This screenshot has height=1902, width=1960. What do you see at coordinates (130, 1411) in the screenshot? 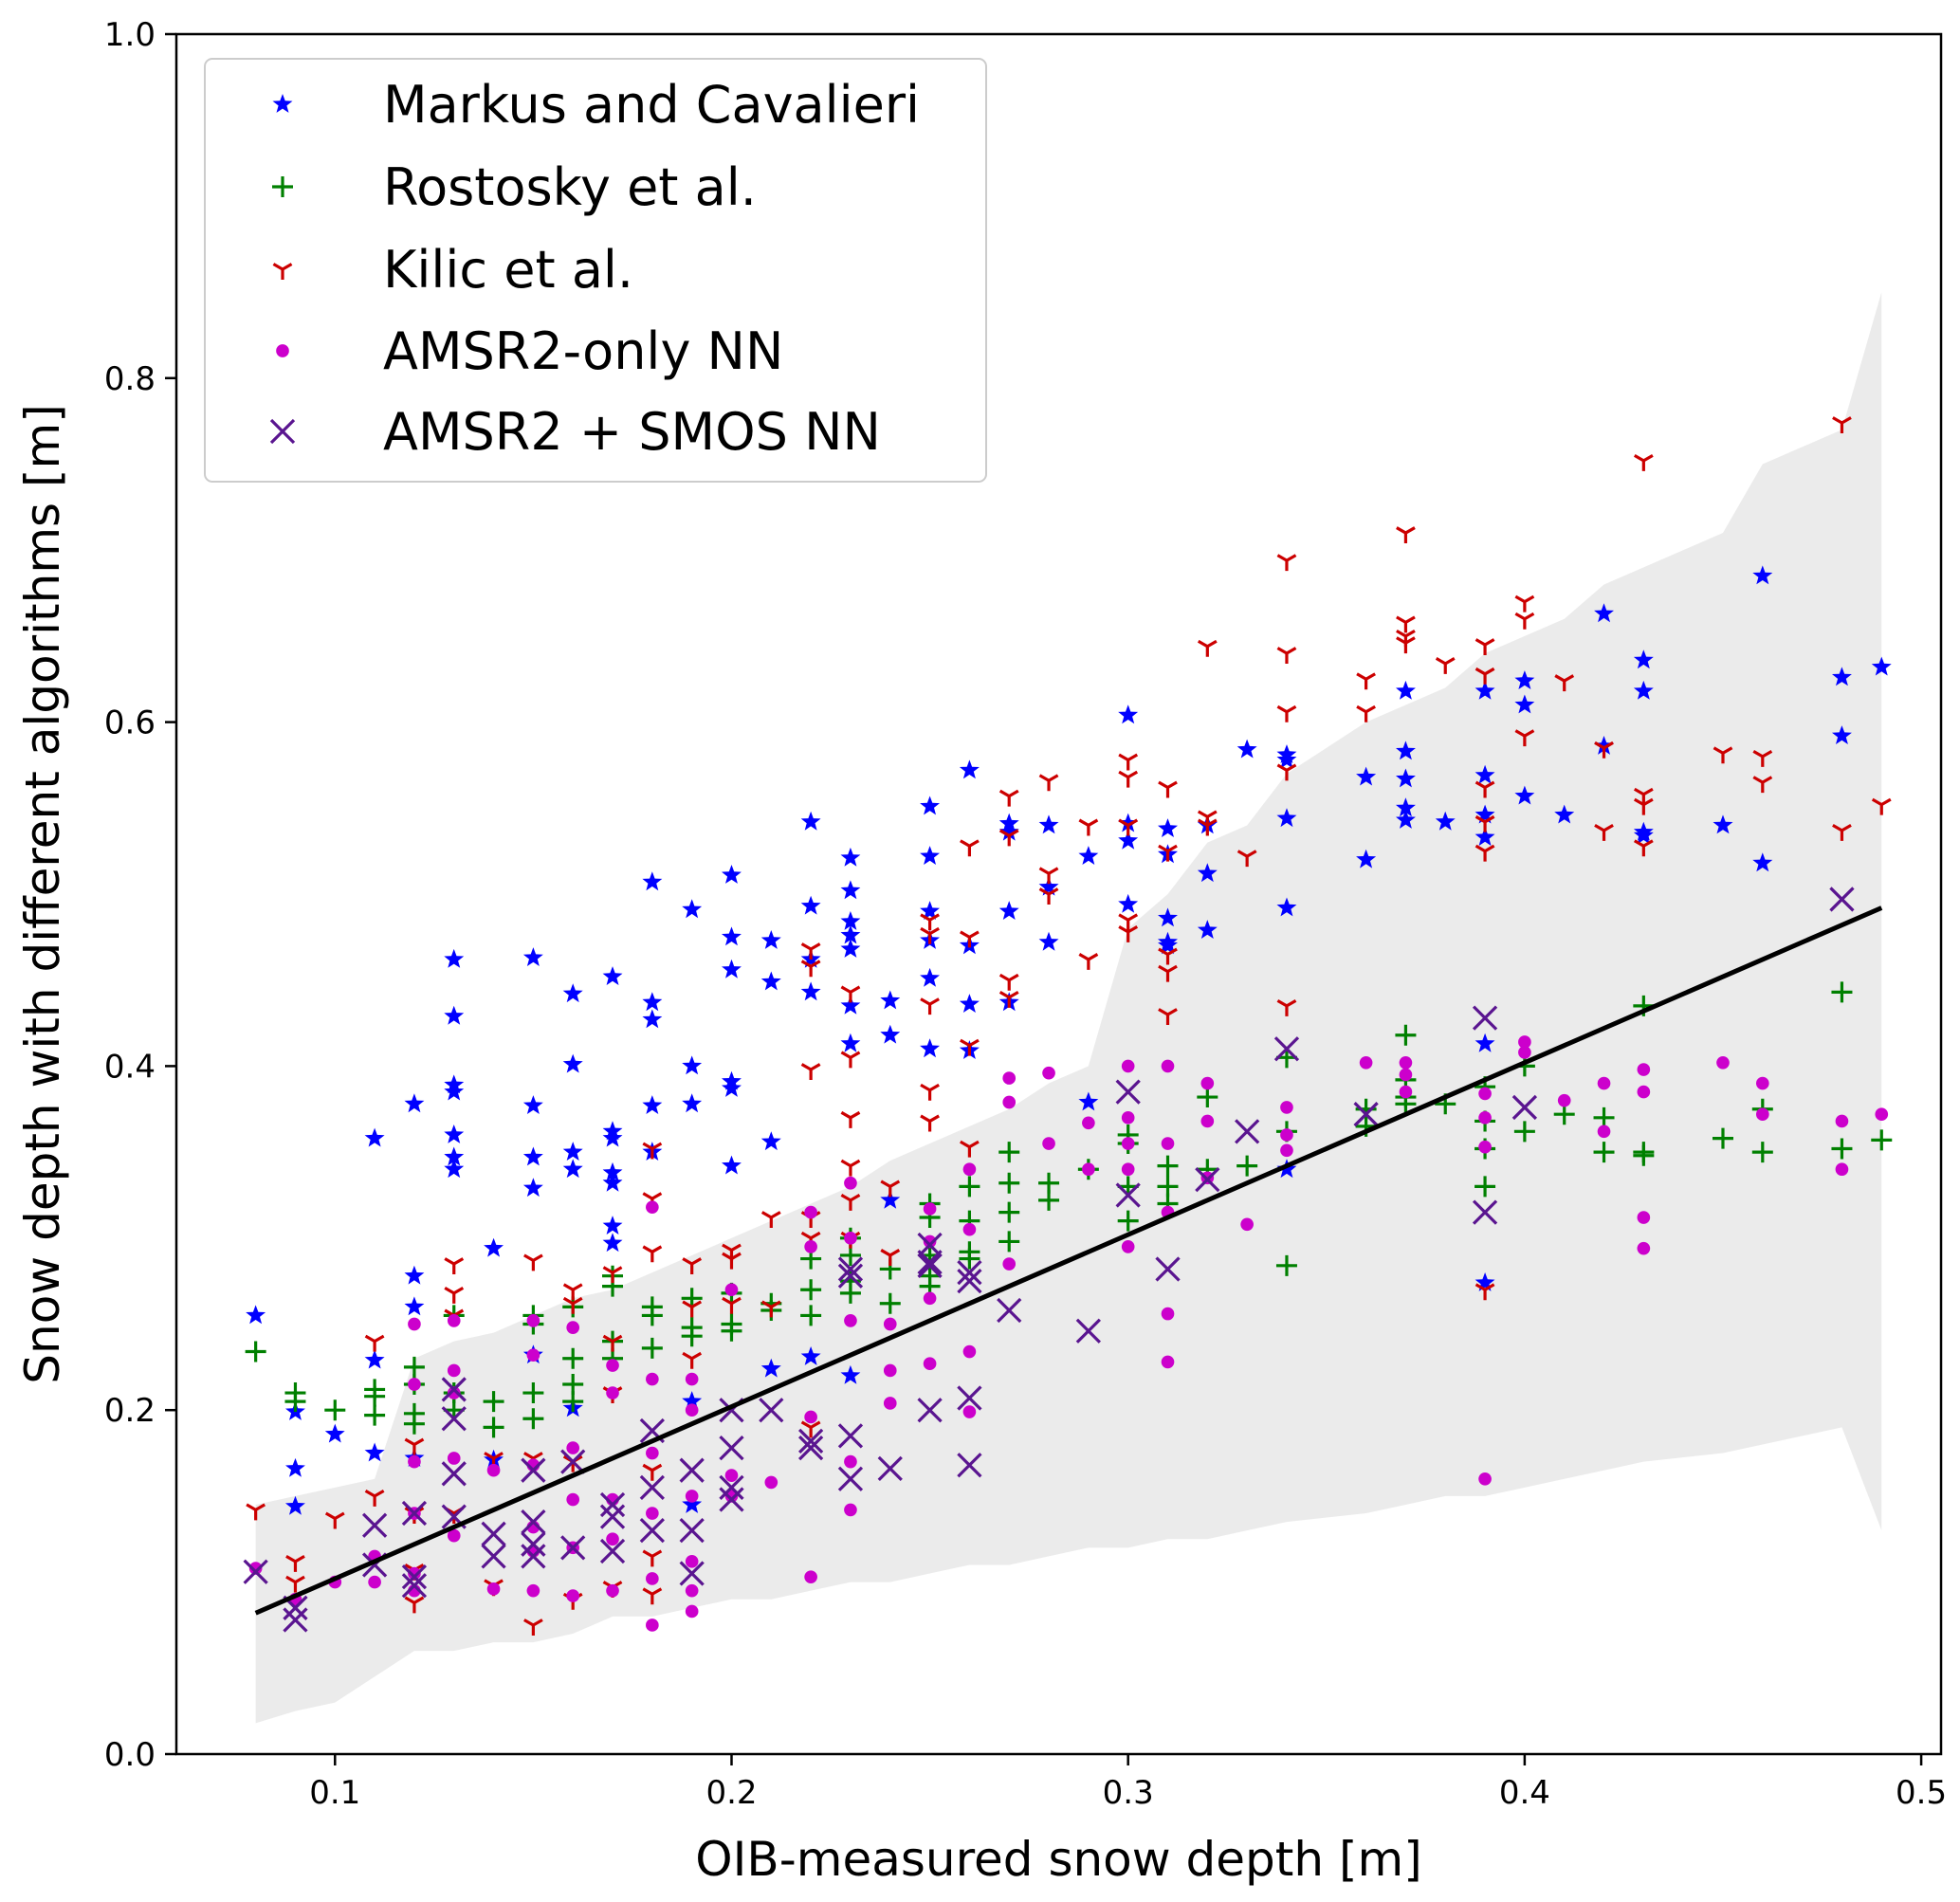
I see `y-tick-label: 0.2` at bounding box center [130, 1411].